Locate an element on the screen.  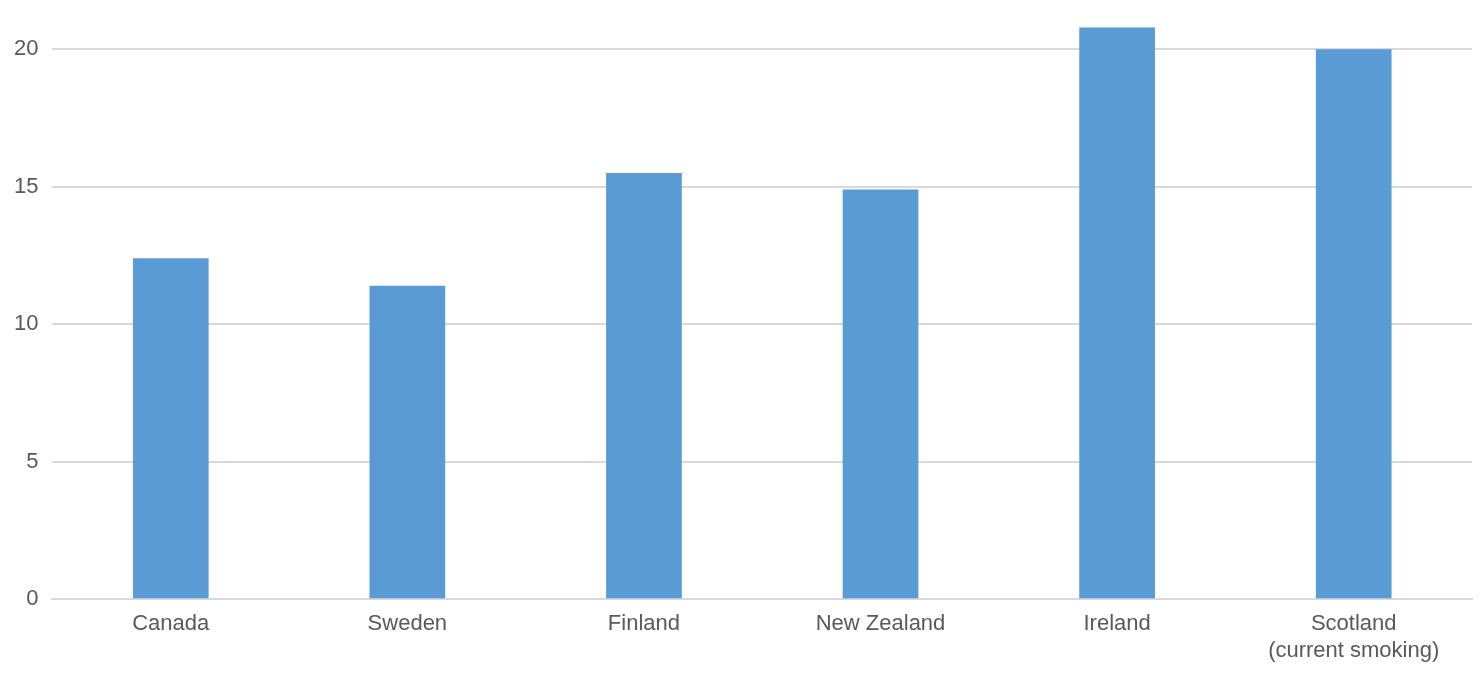
x-tick-label: New Zealand is located at coordinates (880, 623).